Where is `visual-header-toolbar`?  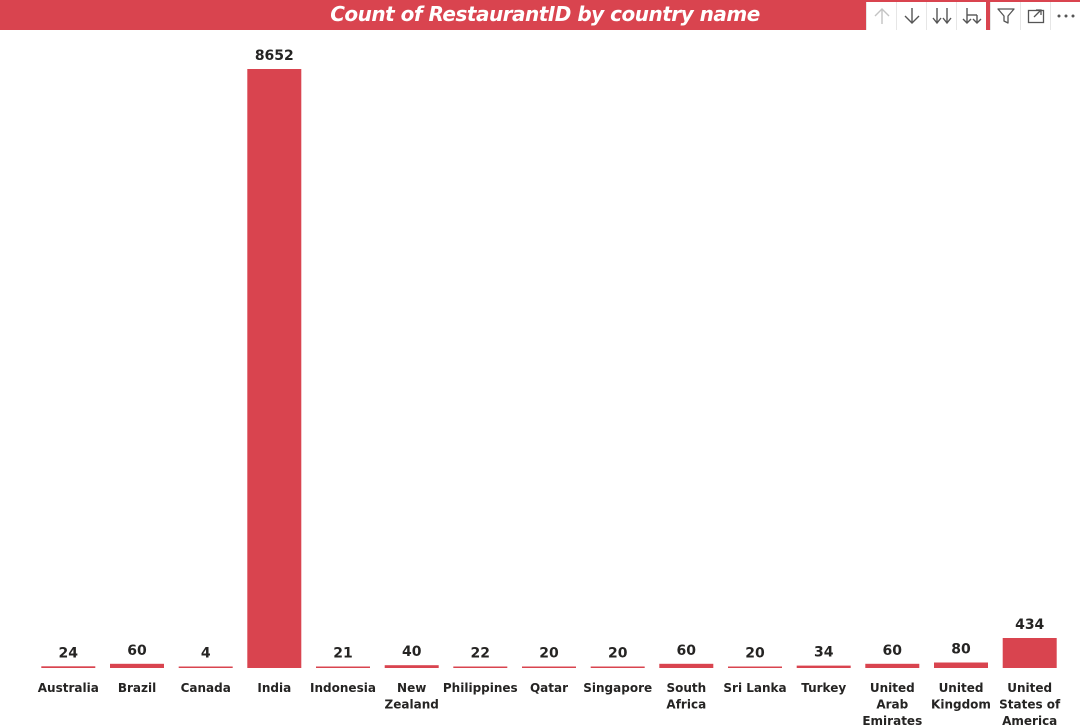 visual-header-toolbar is located at coordinates (973, 16).